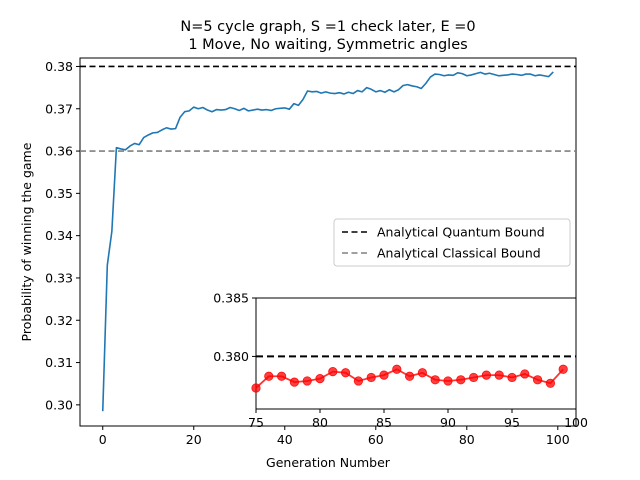  I want to click on x-tick-label: 20, so click(194, 439).